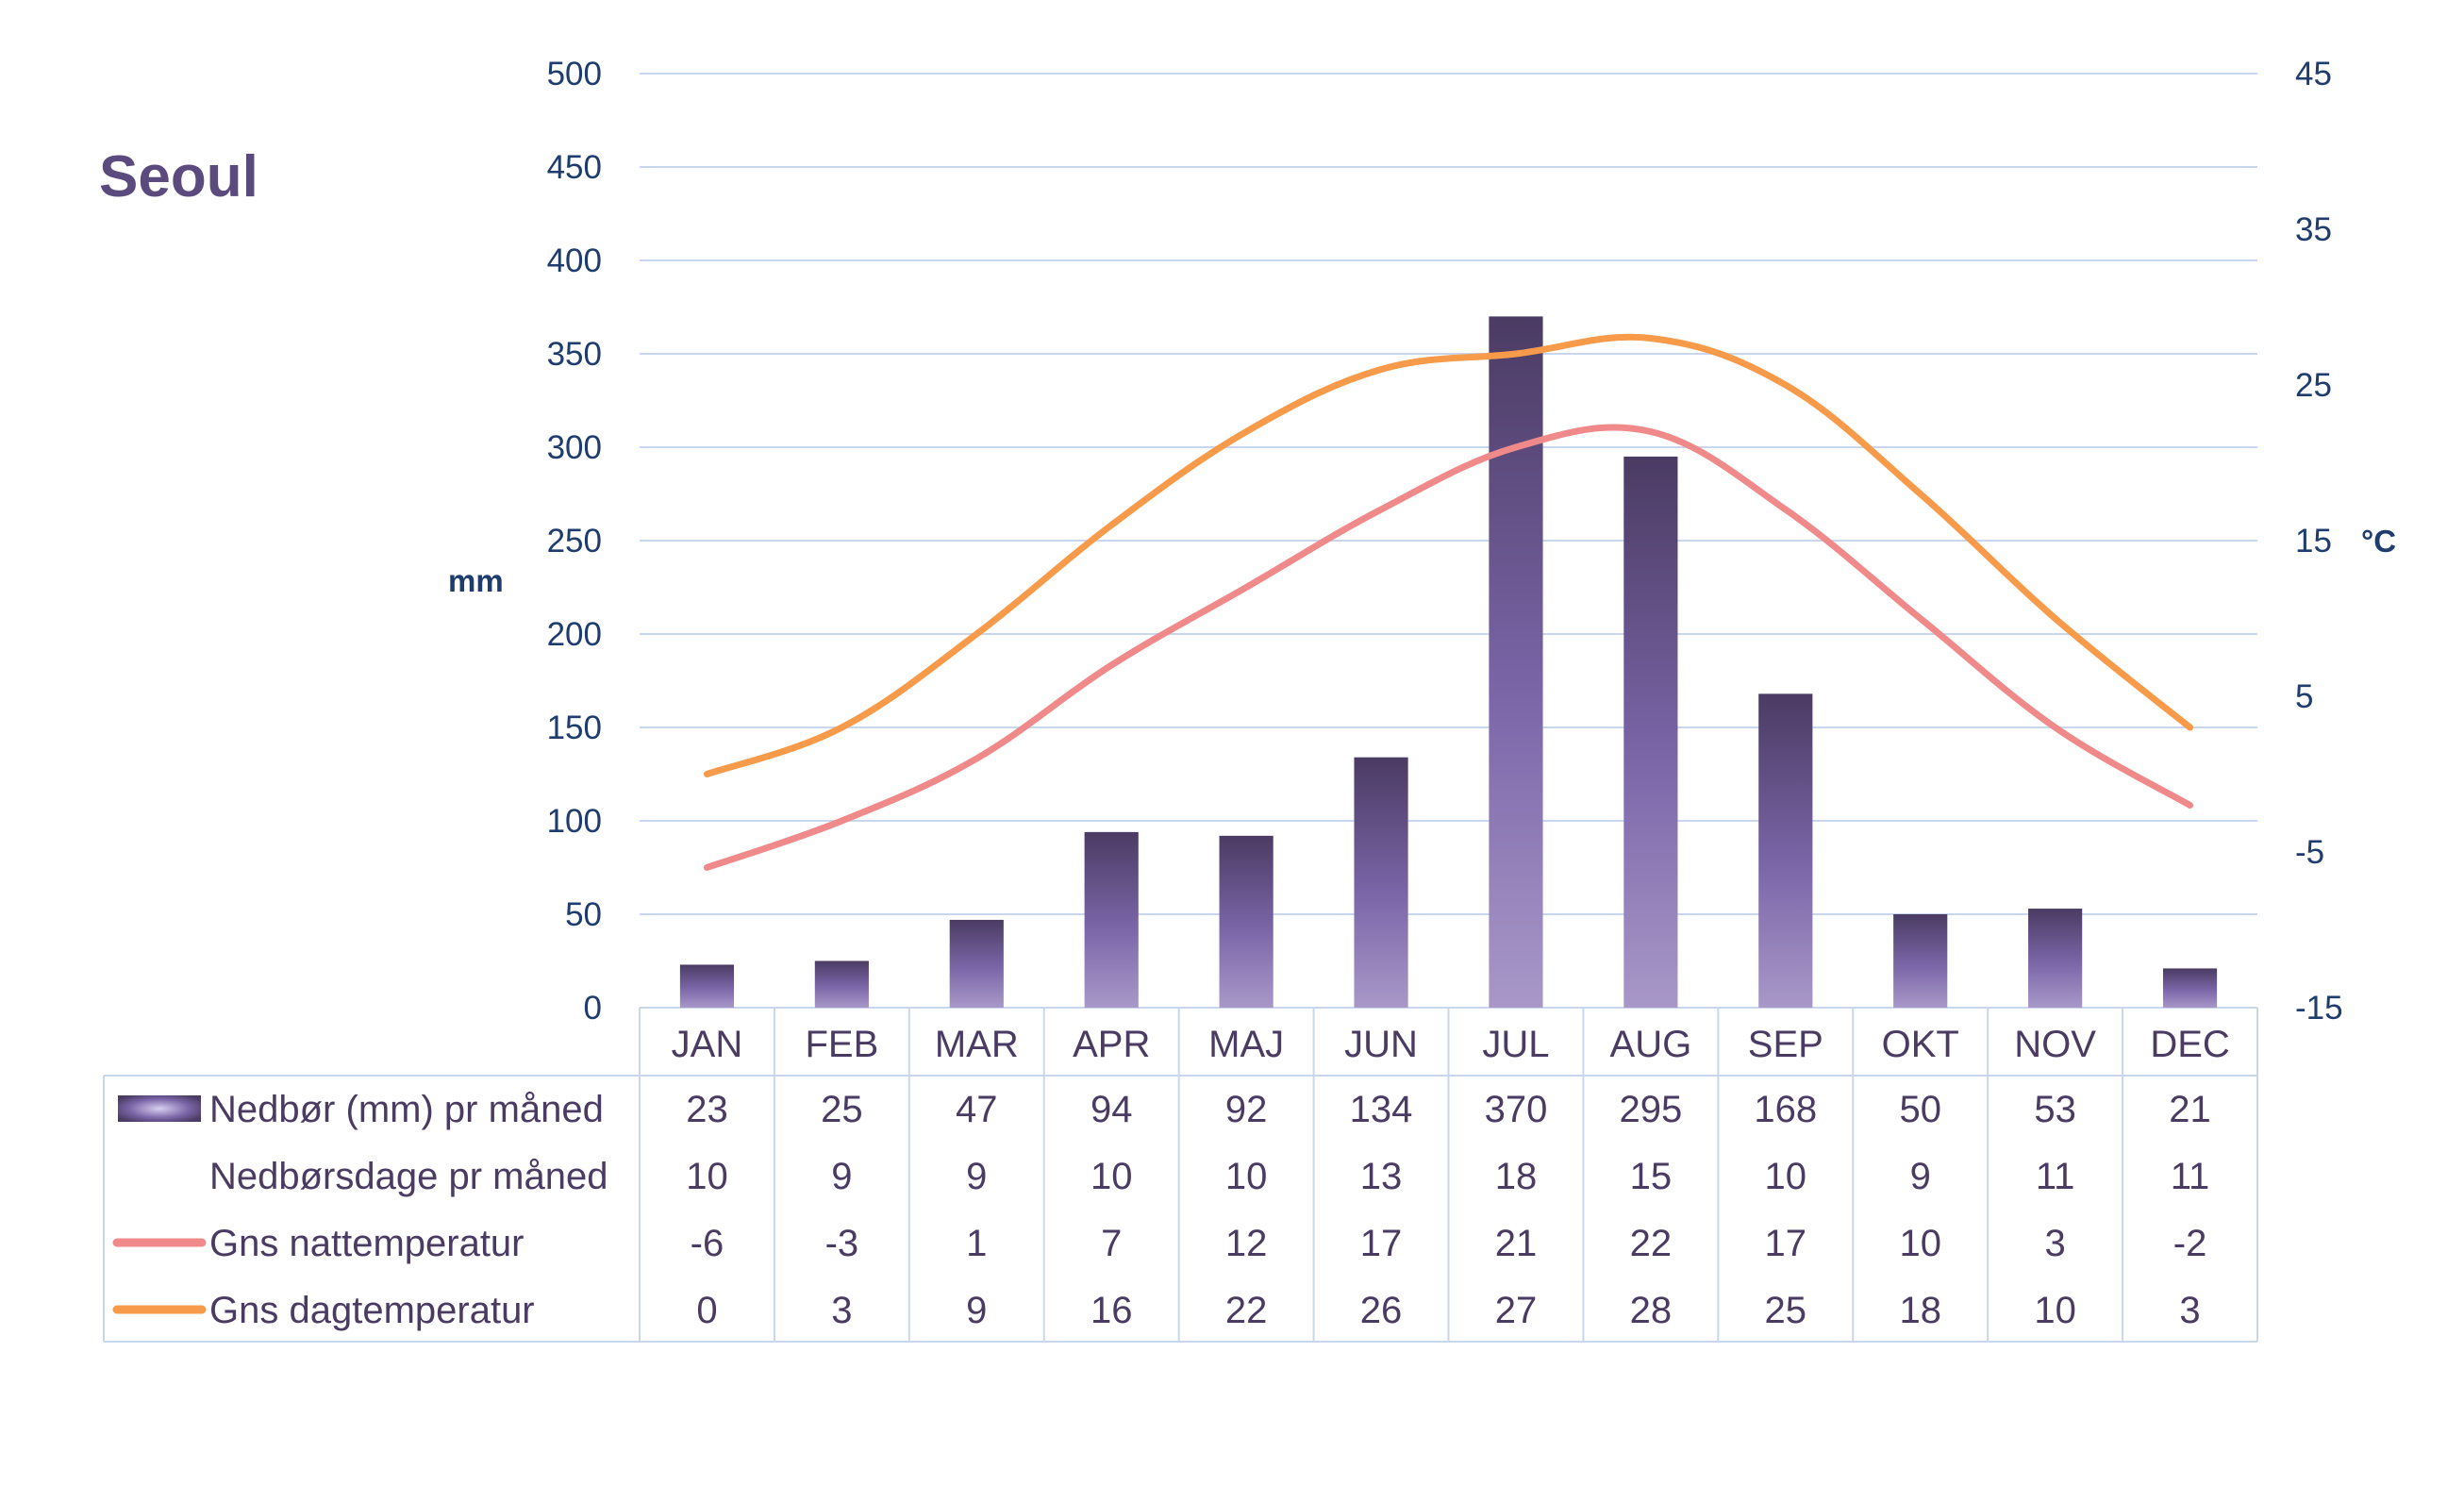 Image resolution: width=2464 pixels, height=1486 pixels. Describe the element at coordinates (574, 821) in the screenshot. I see `left-tick-label: 100` at that location.